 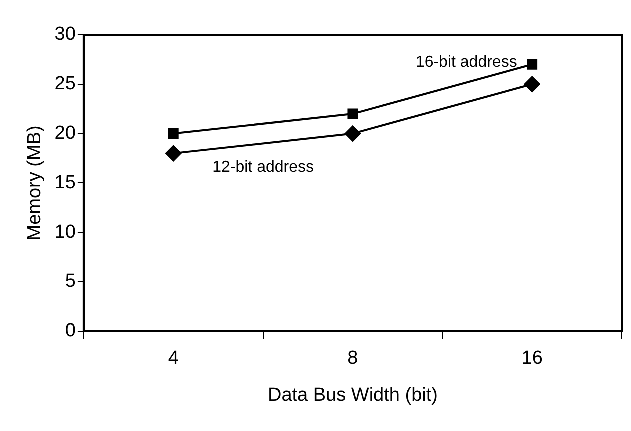 I want to click on x-tick-label: 16, so click(x=532, y=359).